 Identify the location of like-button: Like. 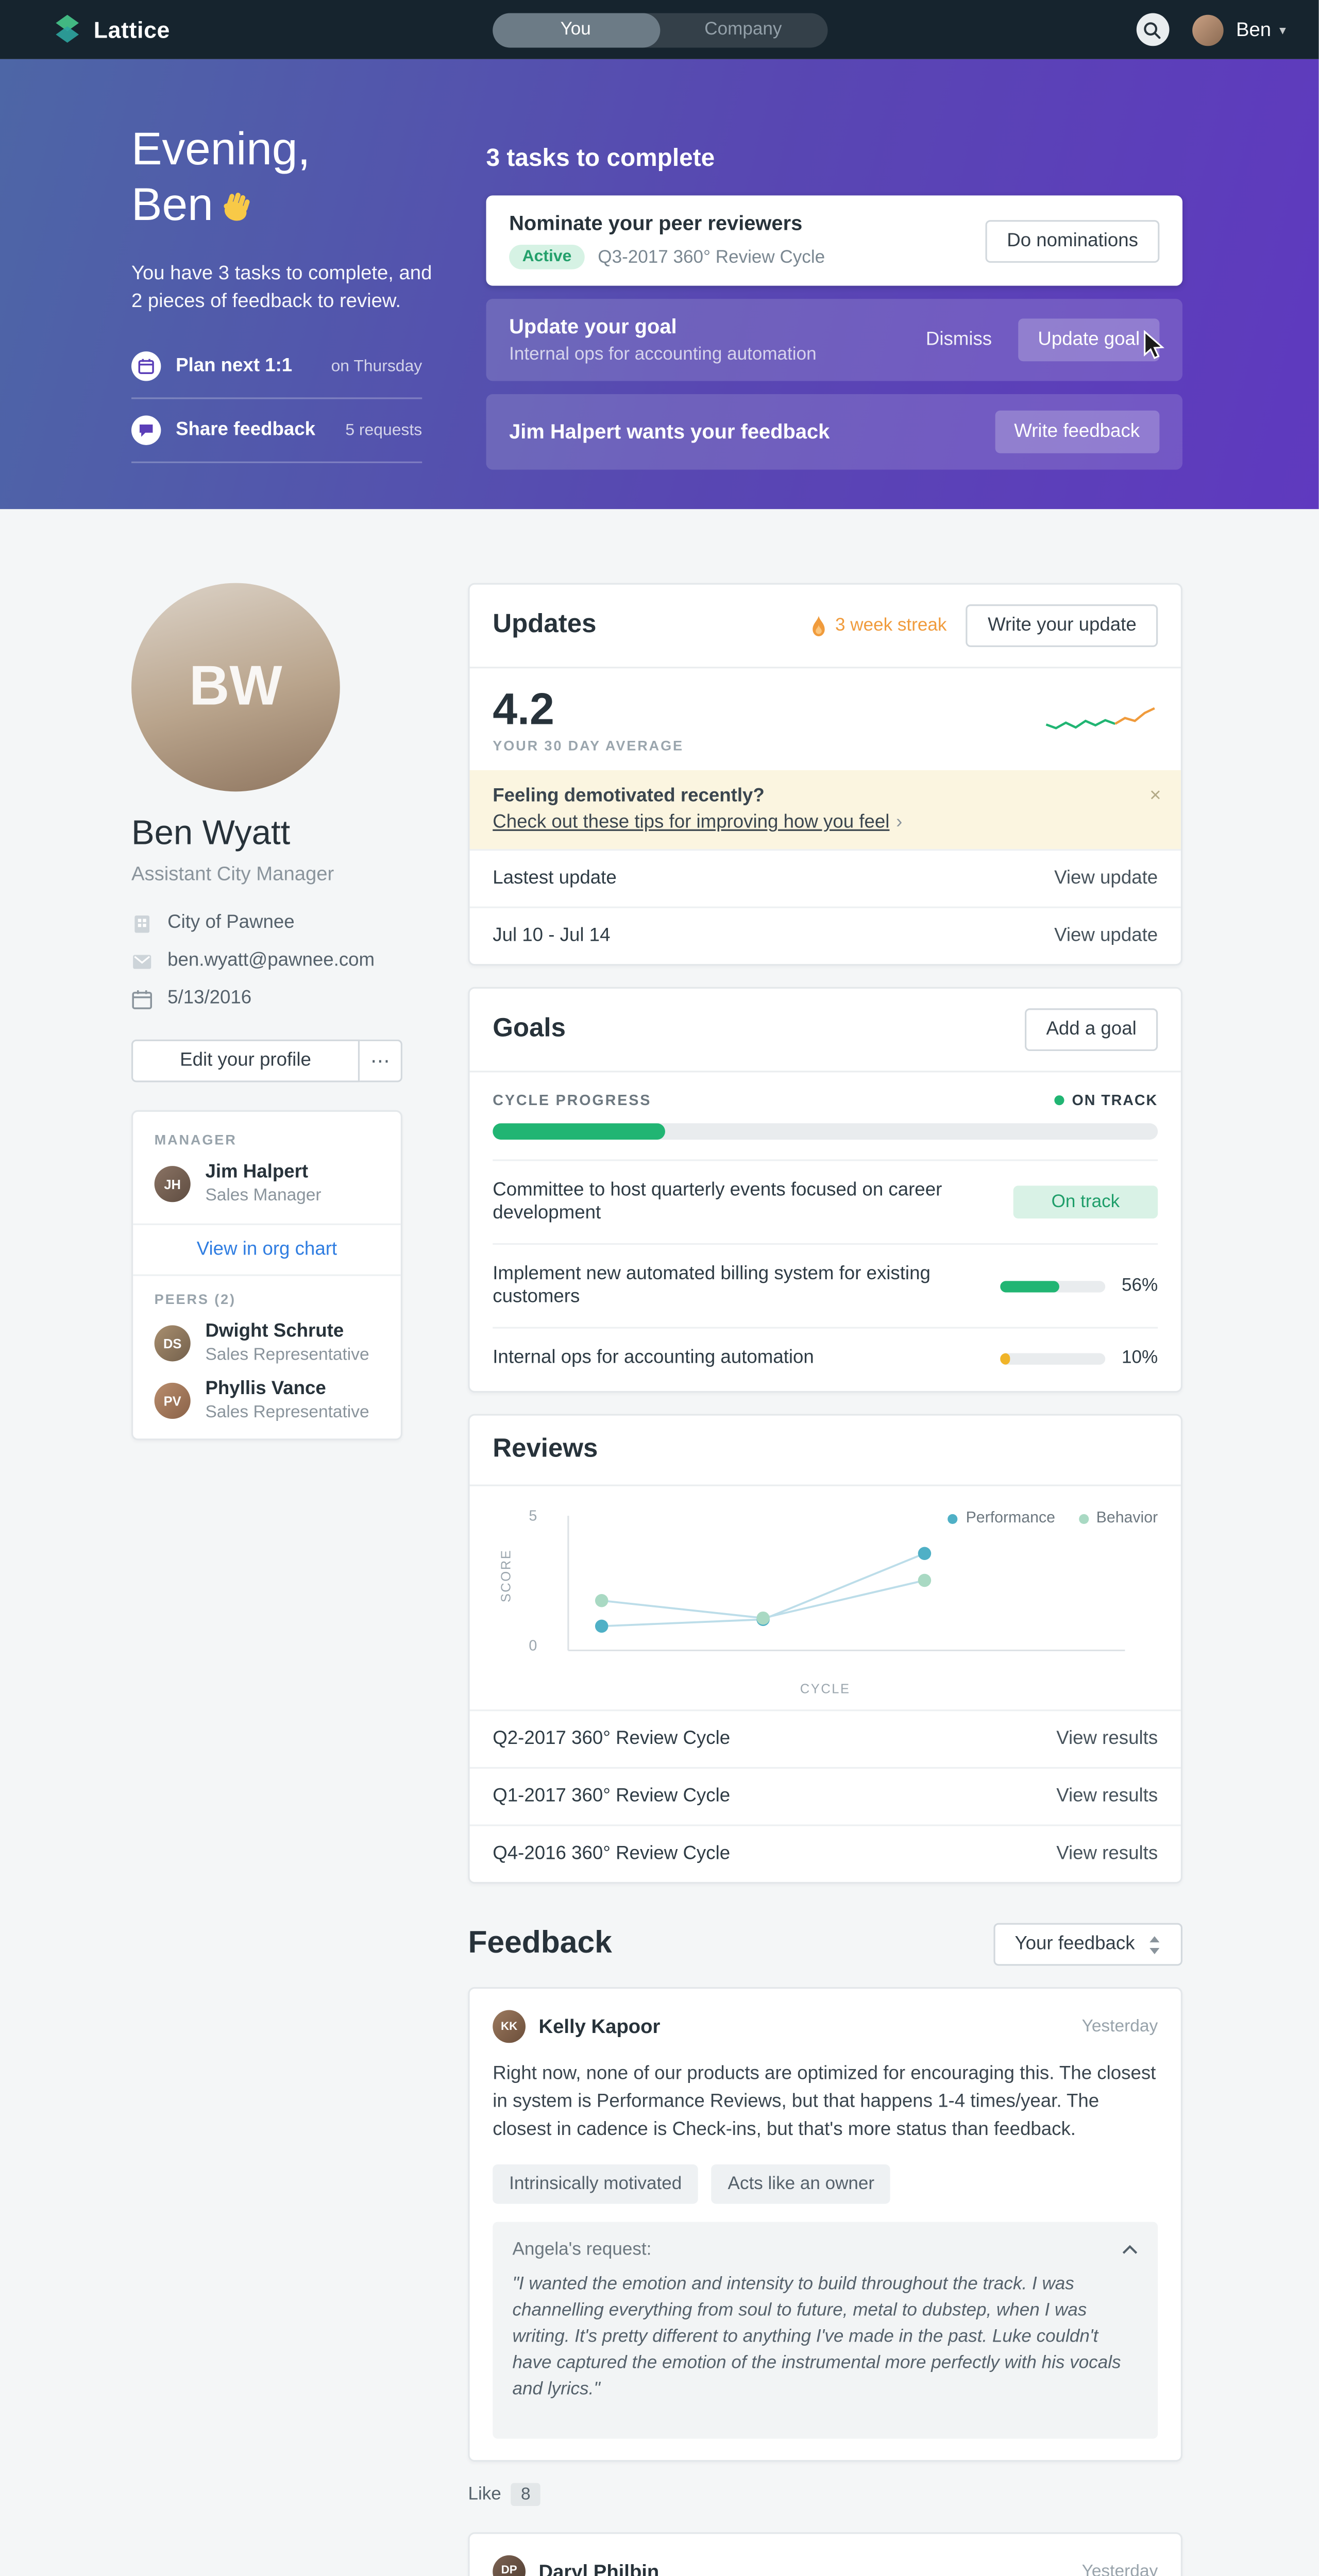
(484, 2494).